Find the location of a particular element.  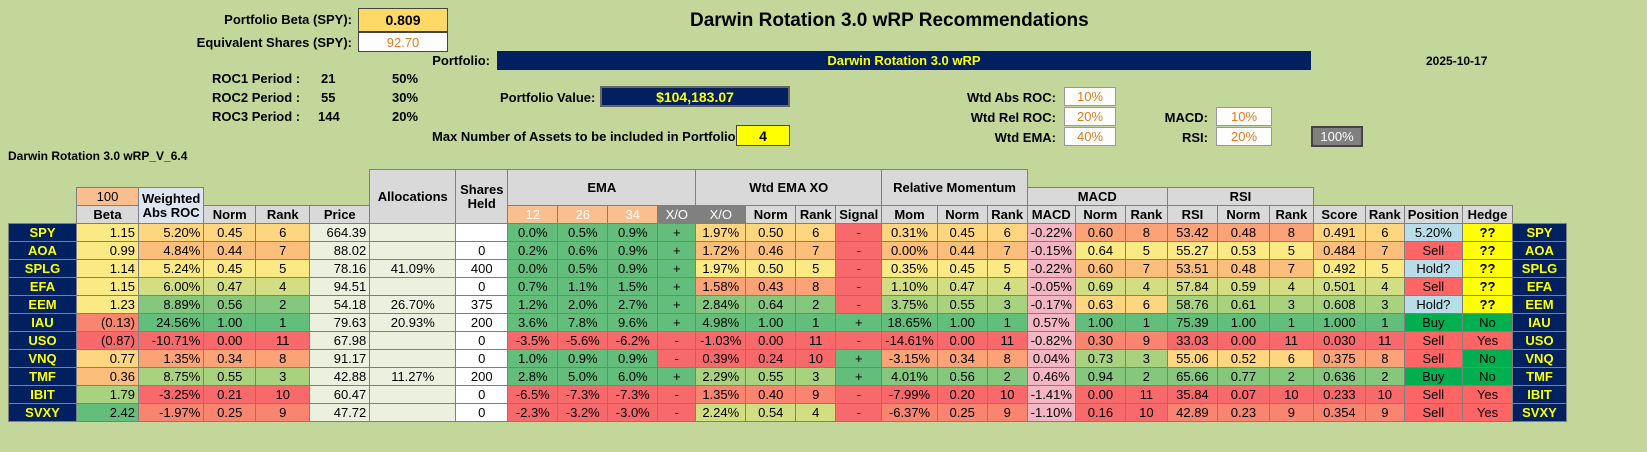

wtd-norm-cell: 0.43 is located at coordinates (771, 286).